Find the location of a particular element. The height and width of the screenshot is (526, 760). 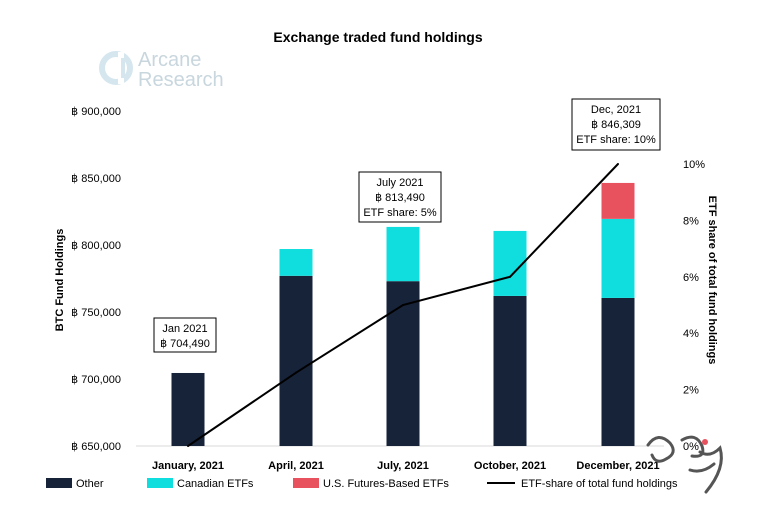

logo-text-line1: Arcane is located at coordinates (169, 60).